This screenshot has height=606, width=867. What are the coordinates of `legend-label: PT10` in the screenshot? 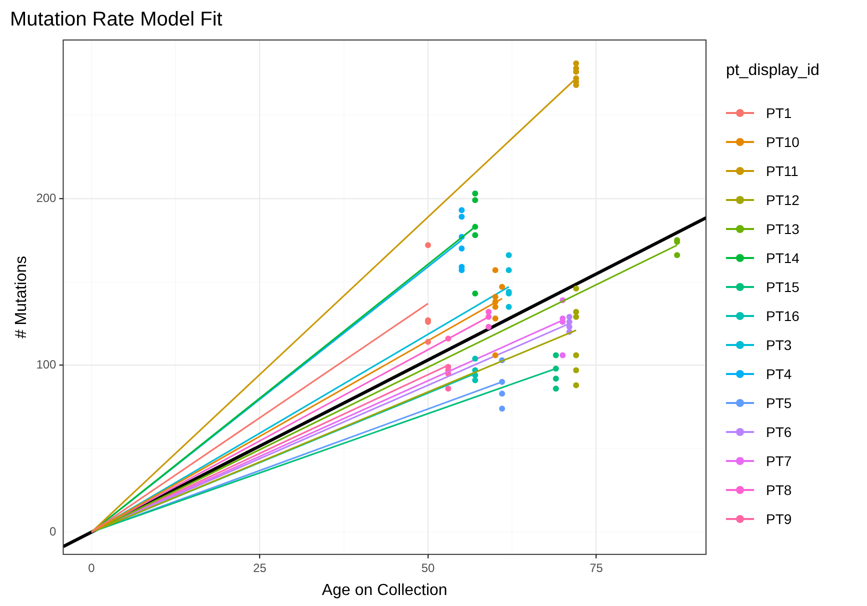 It's located at (783, 142).